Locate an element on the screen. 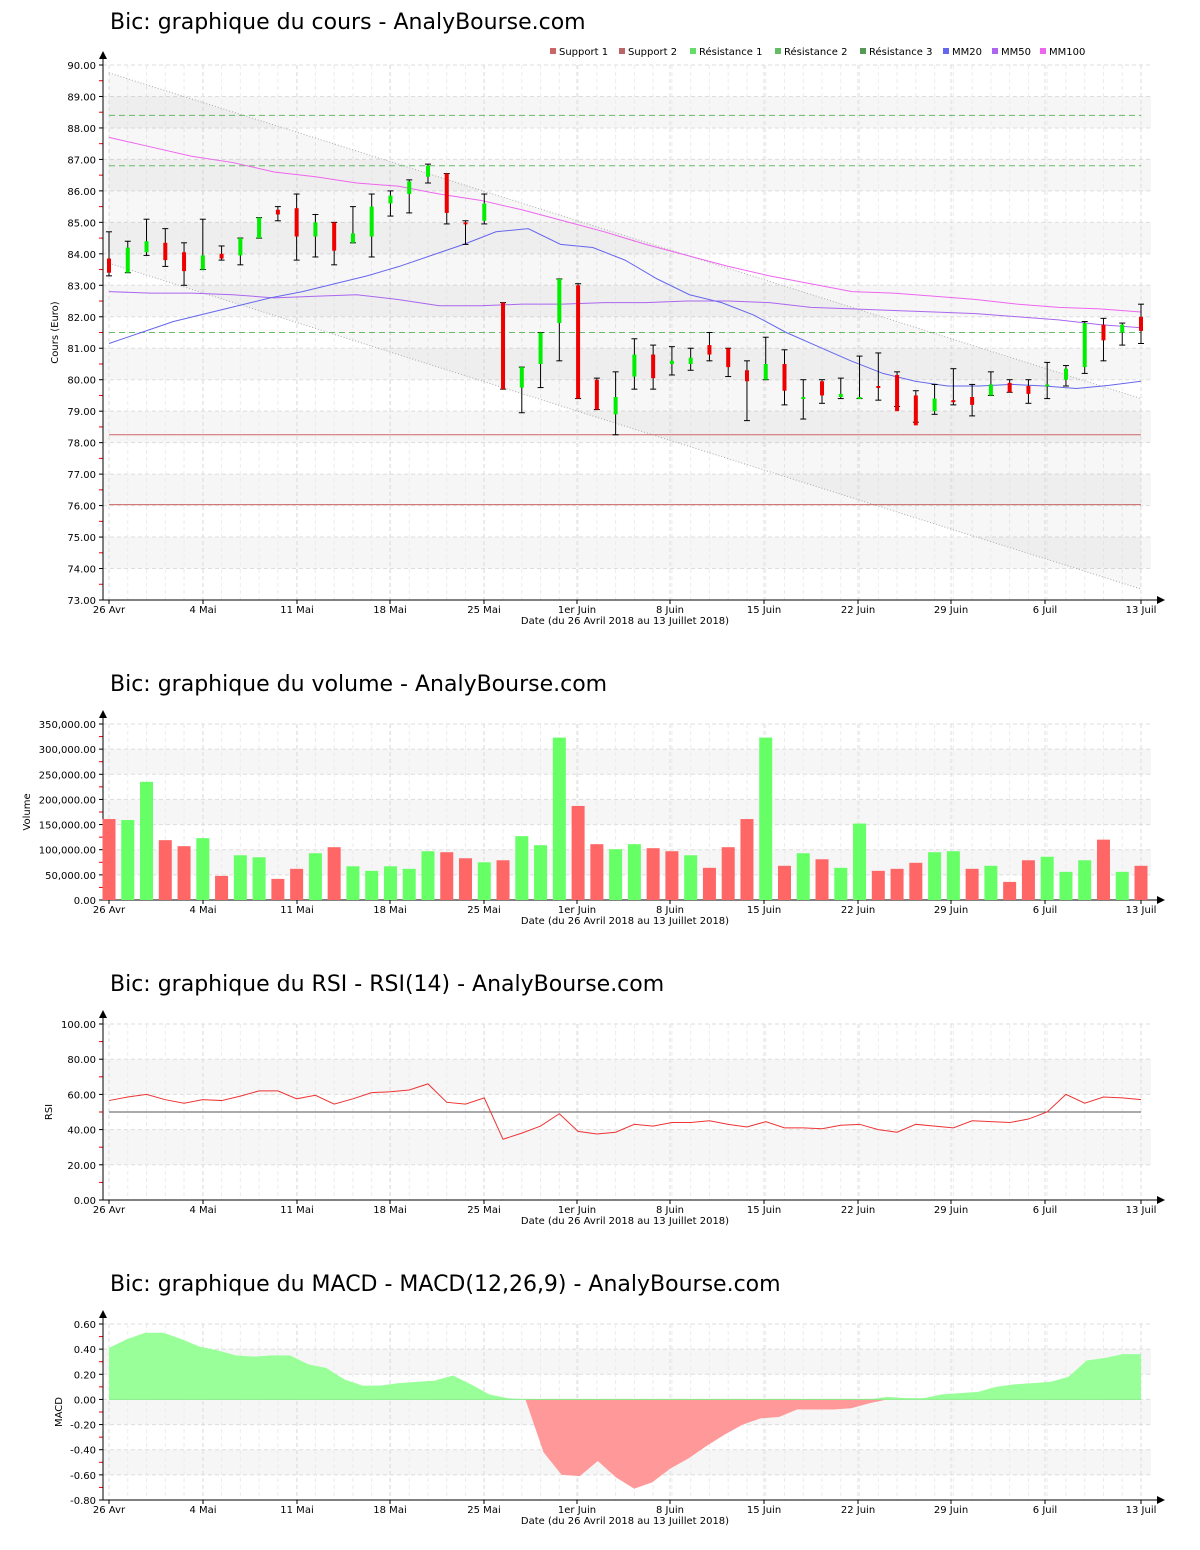  x-tick-label: 11 Mai is located at coordinates (296, 910).